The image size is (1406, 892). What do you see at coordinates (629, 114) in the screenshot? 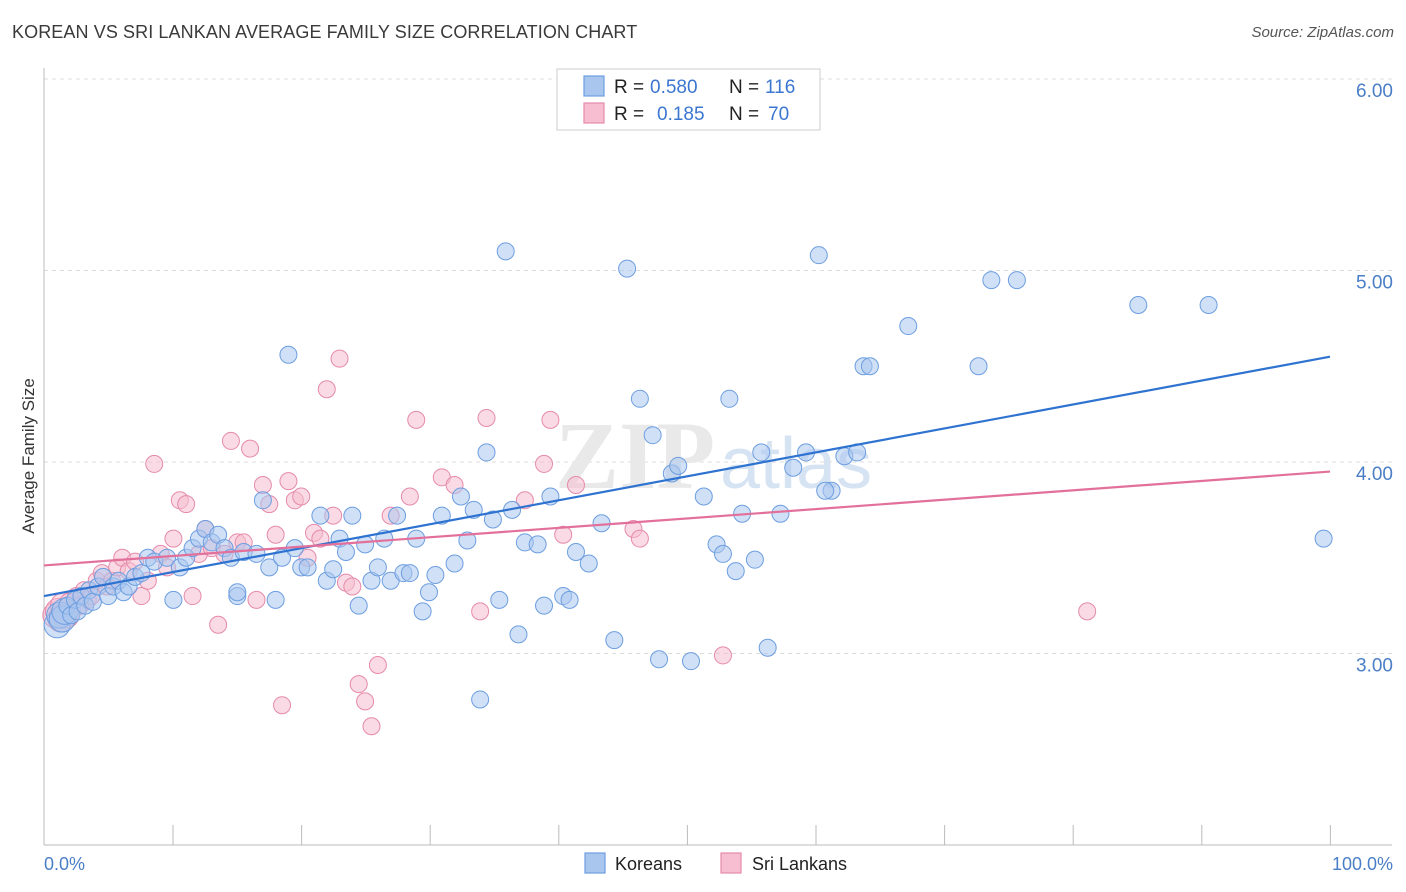
I see `legend-r-label-srilankans: R =` at bounding box center [629, 114].